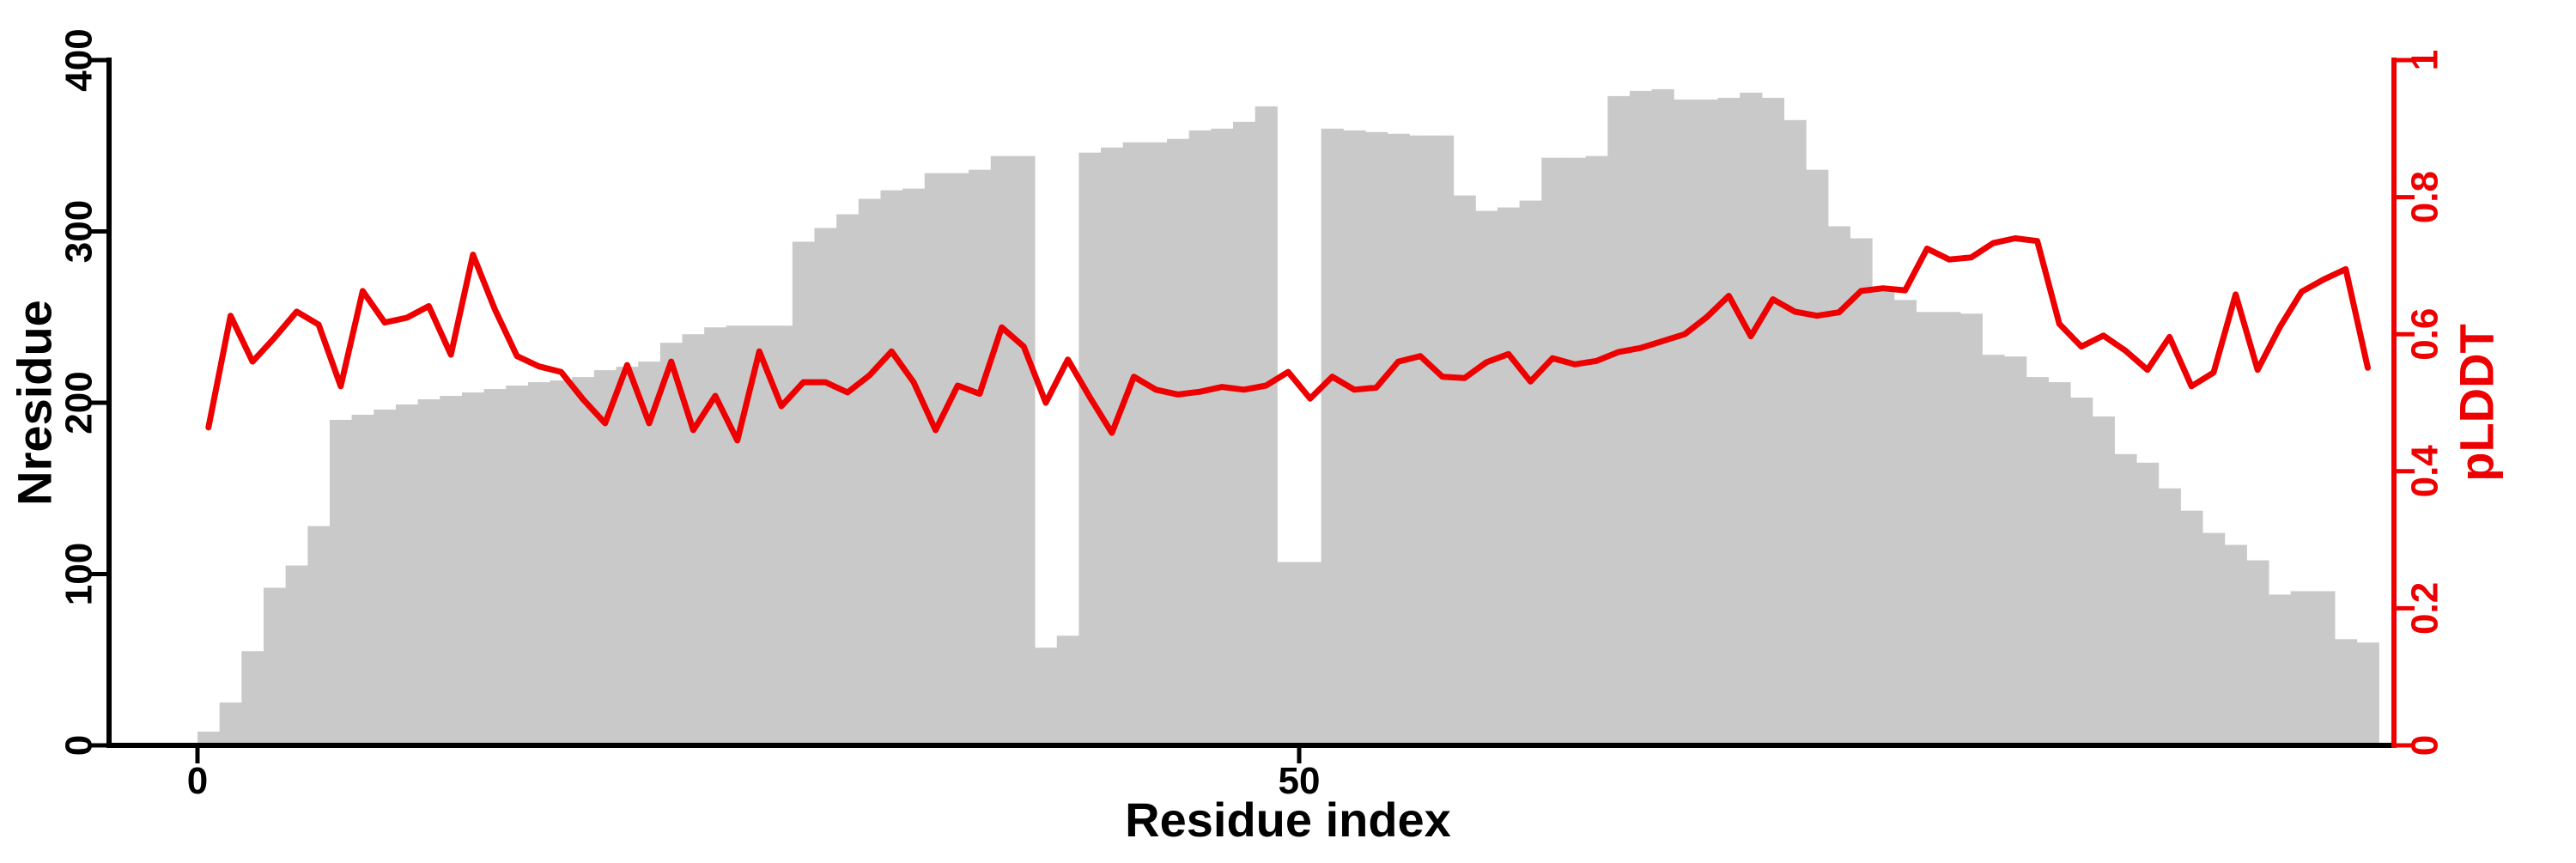 The image size is (2576, 863). Describe the element at coordinates (1288, 820) in the screenshot. I see `x-axis-title: Residue index` at that location.